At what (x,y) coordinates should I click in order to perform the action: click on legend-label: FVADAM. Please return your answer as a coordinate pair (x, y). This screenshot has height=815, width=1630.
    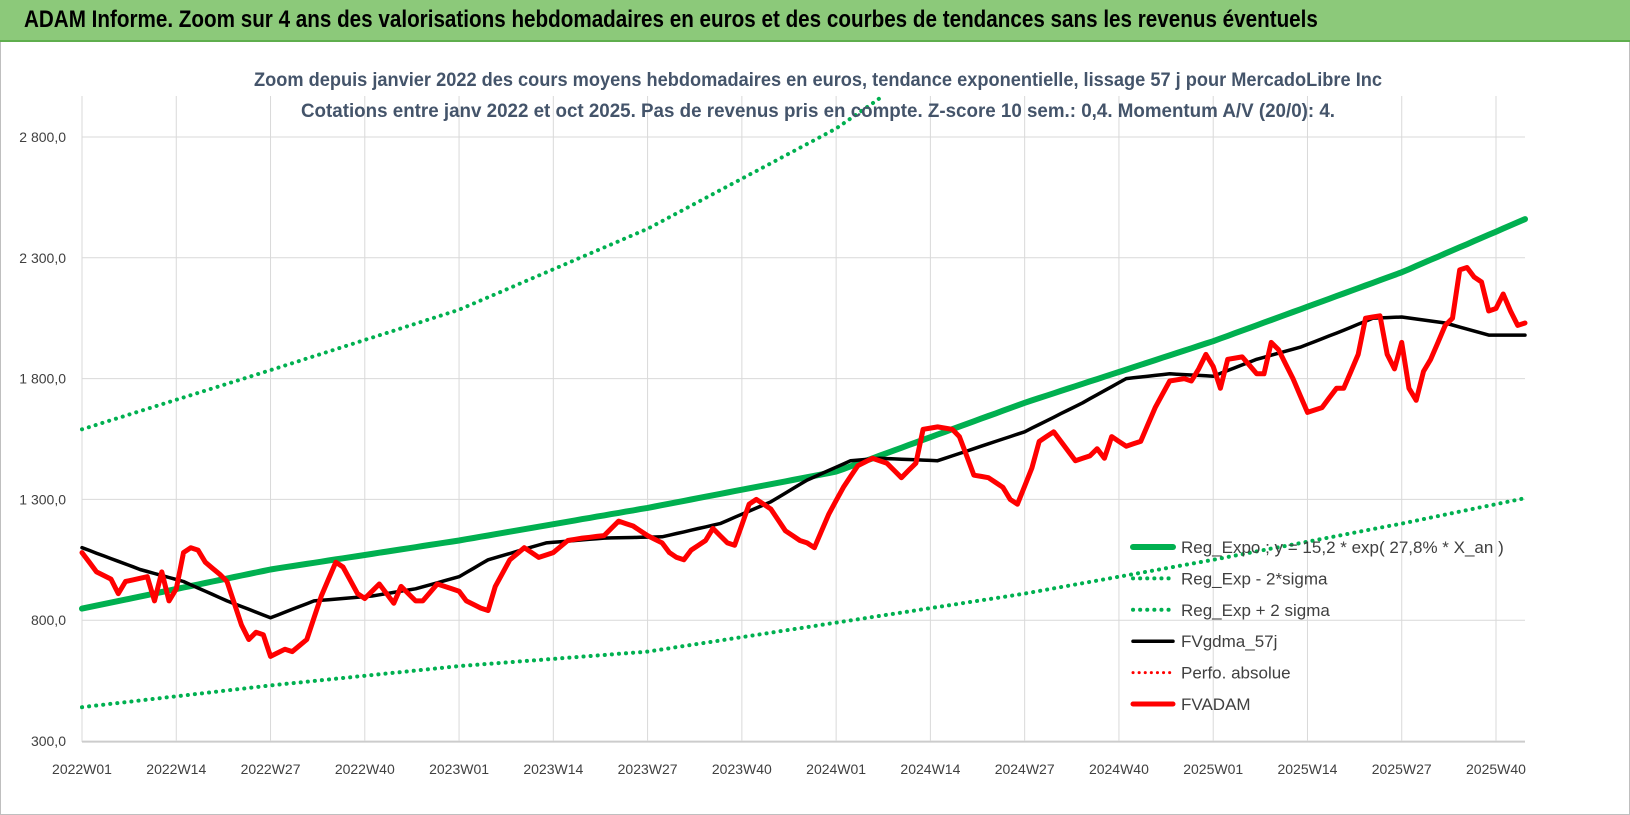
    Looking at the image, I should click on (1216, 704).